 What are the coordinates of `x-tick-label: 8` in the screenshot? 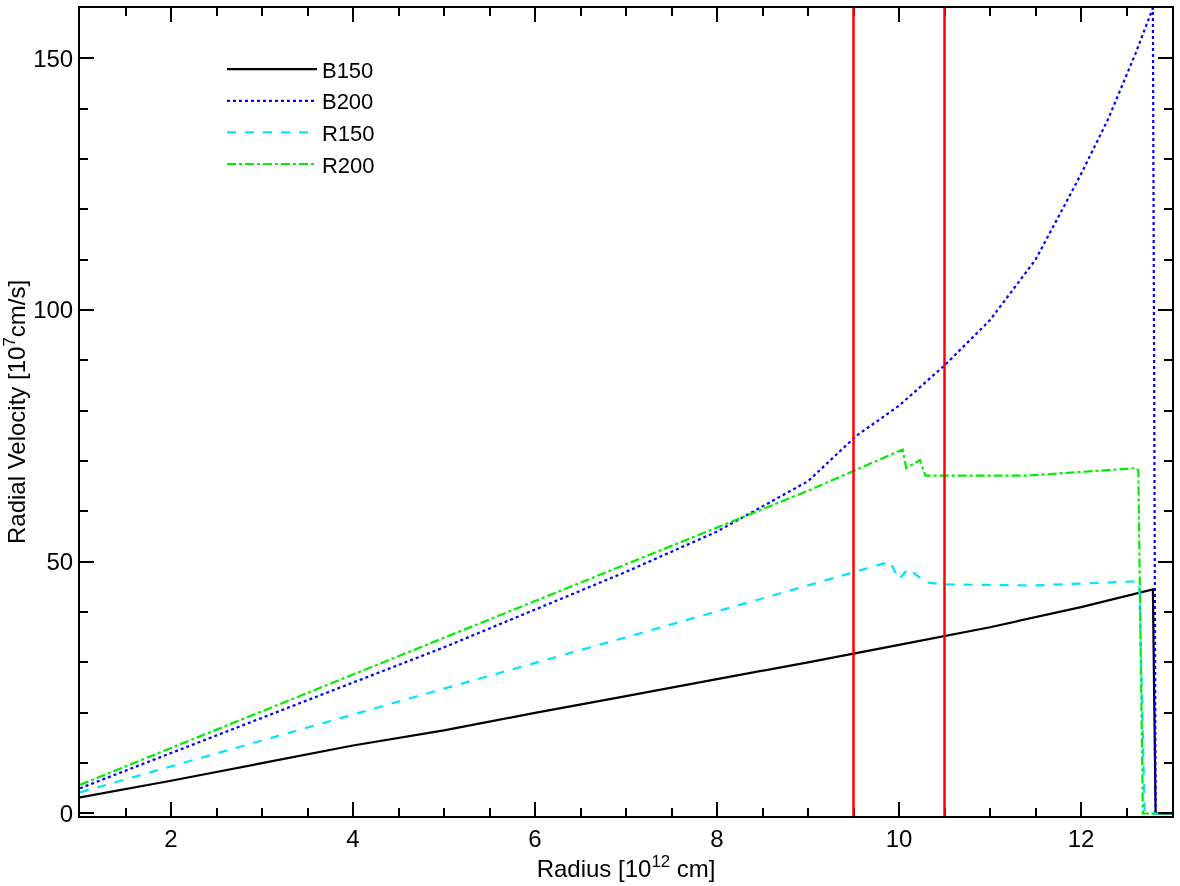 It's located at (717, 838).